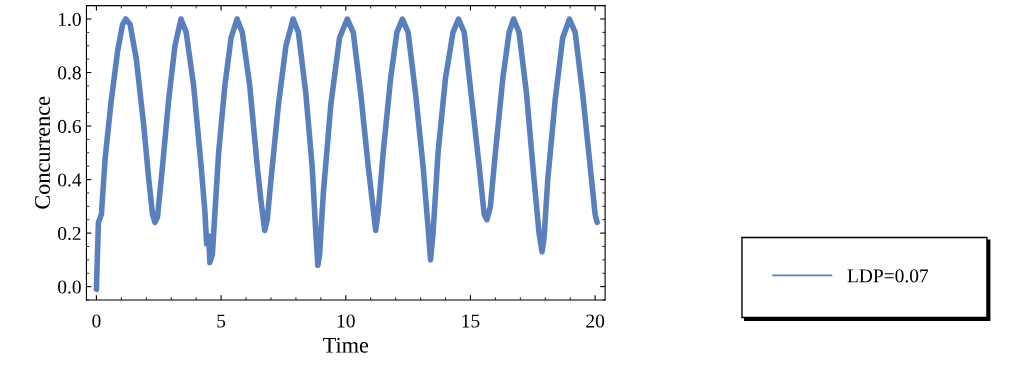 Image resolution: width=1017 pixels, height=375 pixels. I want to click on x-axis-title: Time, so click(346, 345).